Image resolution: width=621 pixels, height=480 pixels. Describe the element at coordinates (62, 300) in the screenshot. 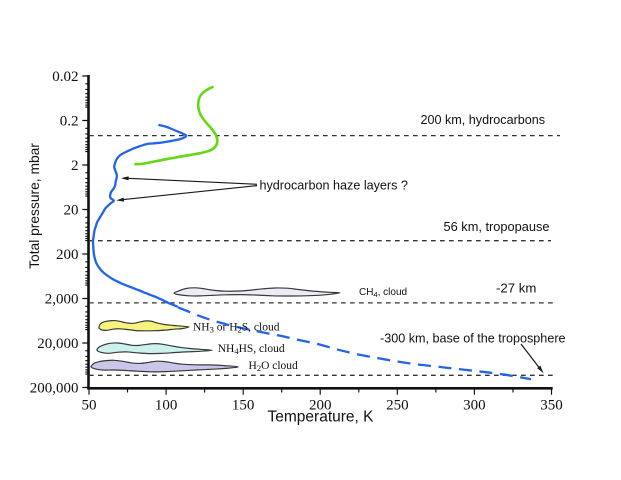

I see `svg-text: 2,000` at that location.